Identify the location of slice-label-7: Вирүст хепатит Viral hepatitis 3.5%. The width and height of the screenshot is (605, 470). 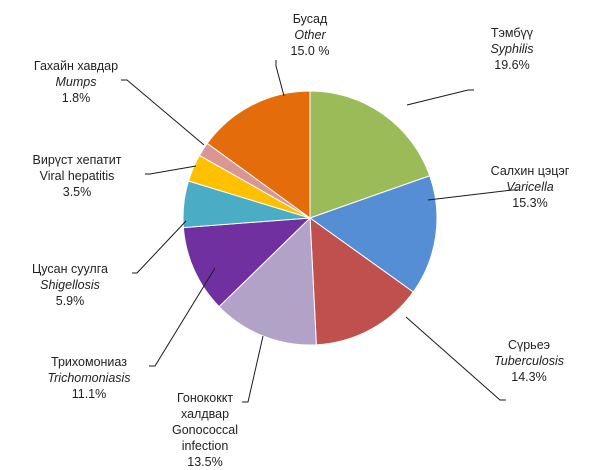
(77, 176).